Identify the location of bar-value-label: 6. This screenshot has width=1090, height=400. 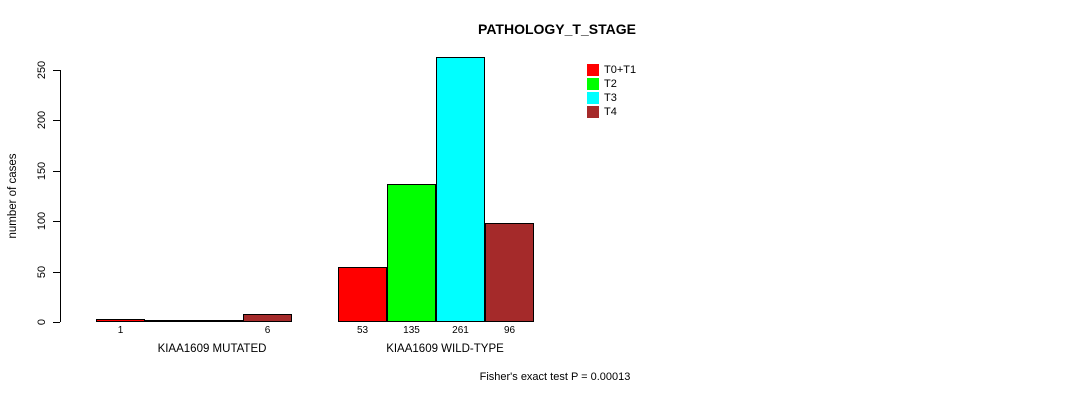
(267, 330).